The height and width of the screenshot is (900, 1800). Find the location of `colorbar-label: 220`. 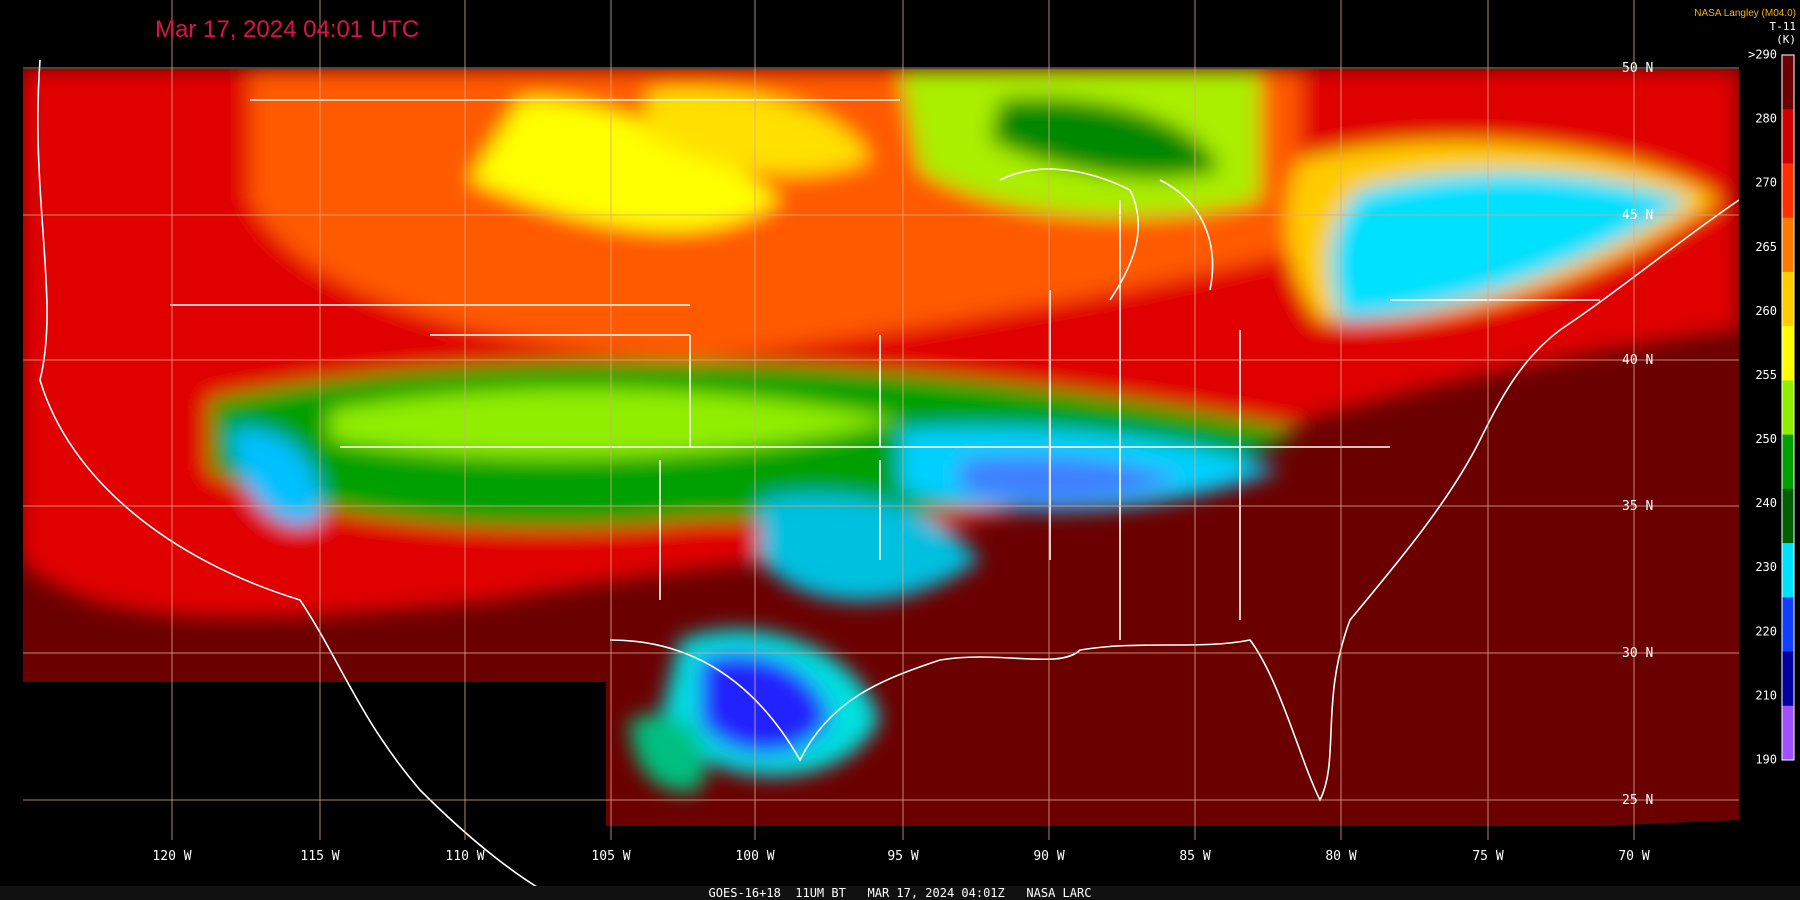

colorbar-label: 220 is located at coordinates (1766, 631).